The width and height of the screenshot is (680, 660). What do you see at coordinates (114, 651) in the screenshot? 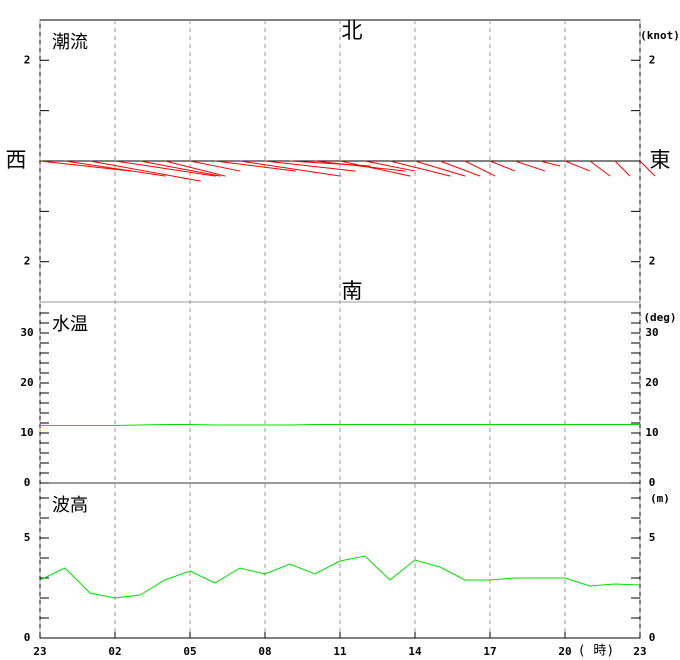
I see `x-tick-label: 02` at bounding box center [114, 651].